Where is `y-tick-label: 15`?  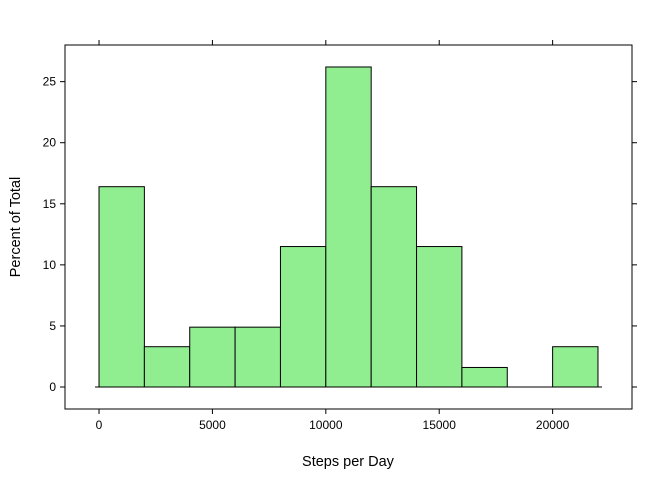 y-tick-label: 15 is located at coordinates (50, 204).